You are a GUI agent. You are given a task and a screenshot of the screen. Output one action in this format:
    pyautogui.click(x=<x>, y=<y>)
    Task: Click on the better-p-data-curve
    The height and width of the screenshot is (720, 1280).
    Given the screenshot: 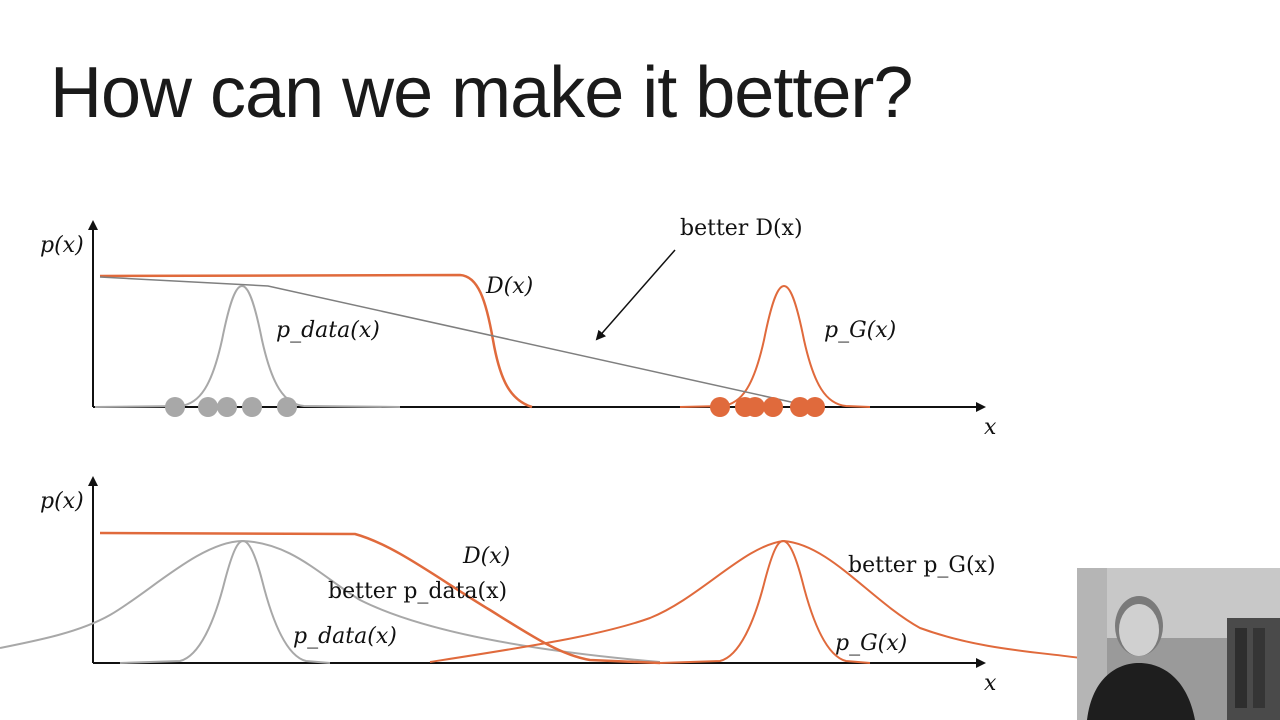 What is the action you would take?
    pyautogui.click(x=330, y=601)
    